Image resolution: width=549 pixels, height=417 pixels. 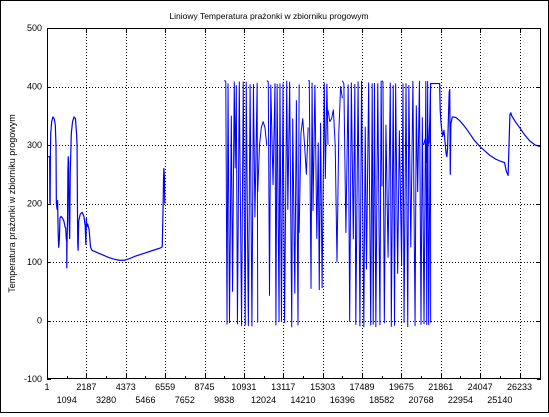 I want to click on x-tick-label: 19675, so click(x=401, y=387).